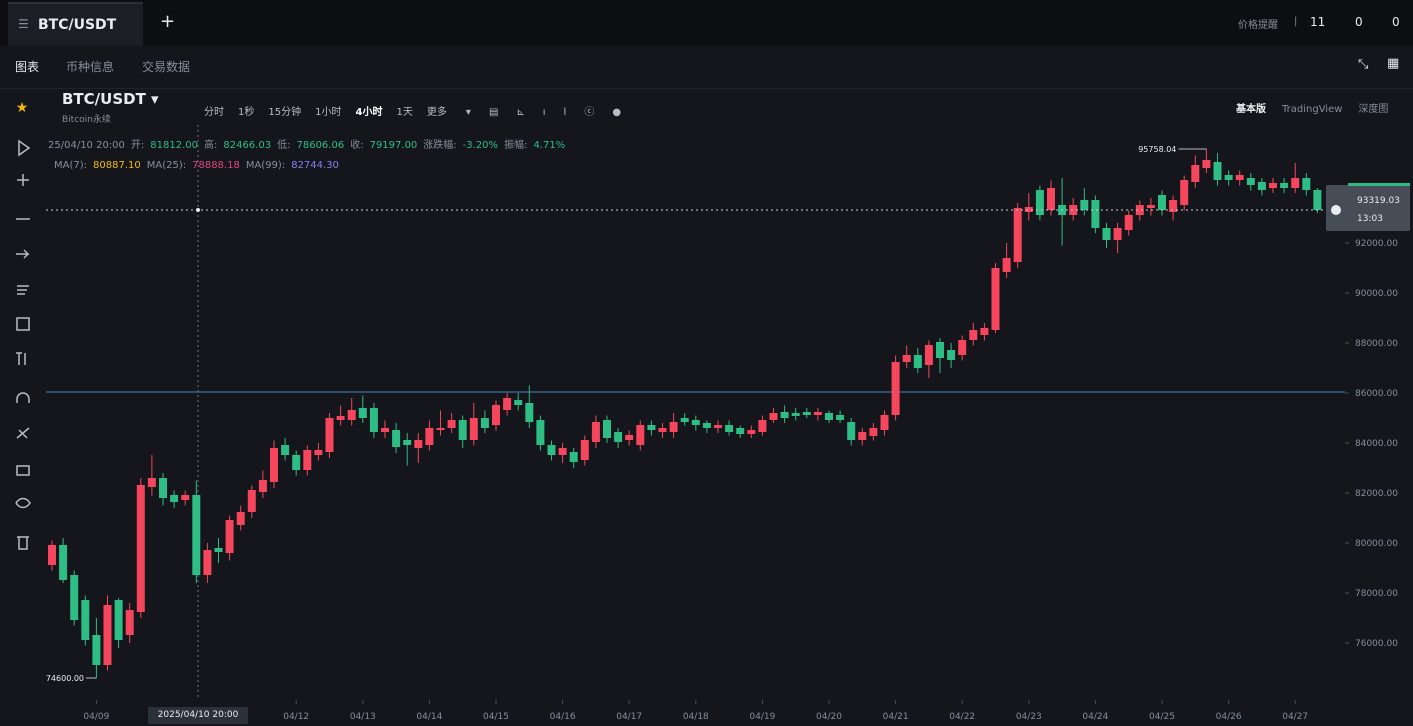 The width and height of the screenshot is (1413, 726). What do you see at coordinates (1379, 185) in the screenshot?
I see `price-tag-top` at bounding box center [1379, 185].